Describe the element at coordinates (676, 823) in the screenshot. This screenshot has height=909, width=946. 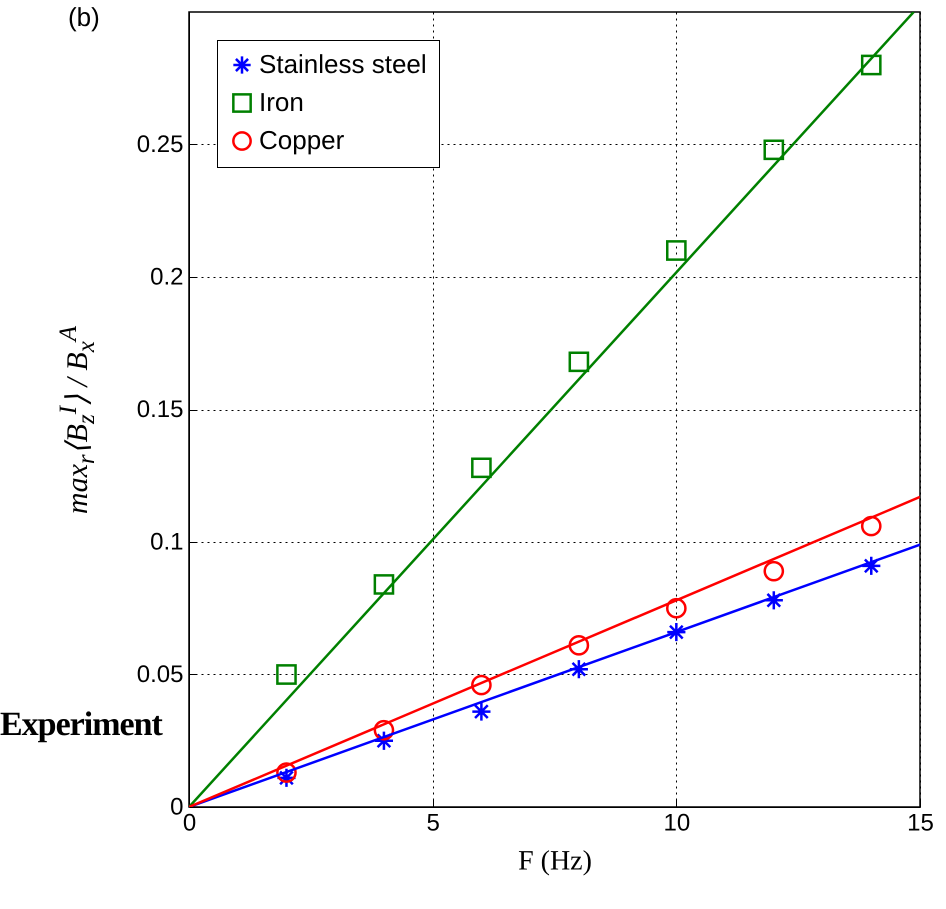
I see `x-tick-label: 10` at that location.